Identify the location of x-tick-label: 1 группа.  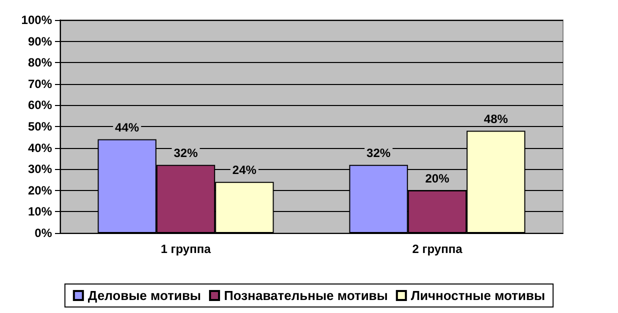
(186, 249).